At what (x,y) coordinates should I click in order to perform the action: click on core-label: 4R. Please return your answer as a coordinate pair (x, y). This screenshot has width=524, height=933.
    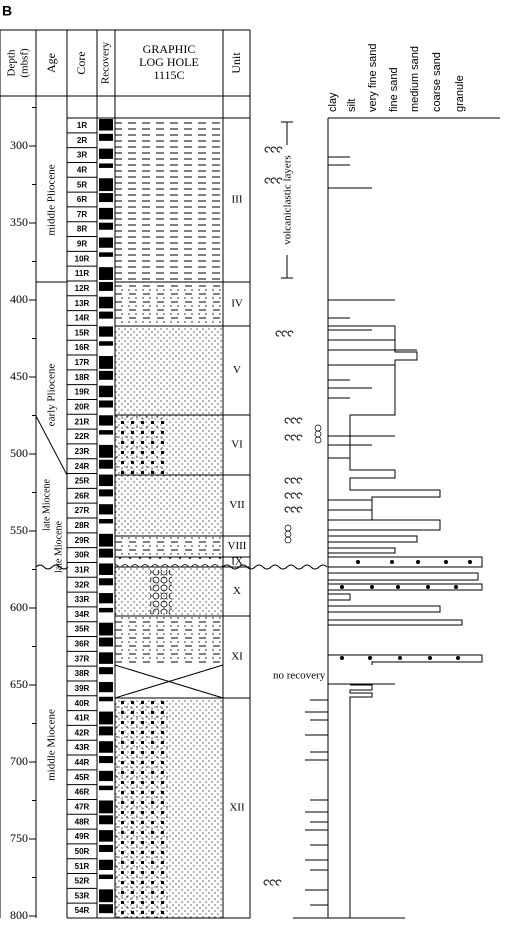
    Looking at the image, I should click on (82, 169).